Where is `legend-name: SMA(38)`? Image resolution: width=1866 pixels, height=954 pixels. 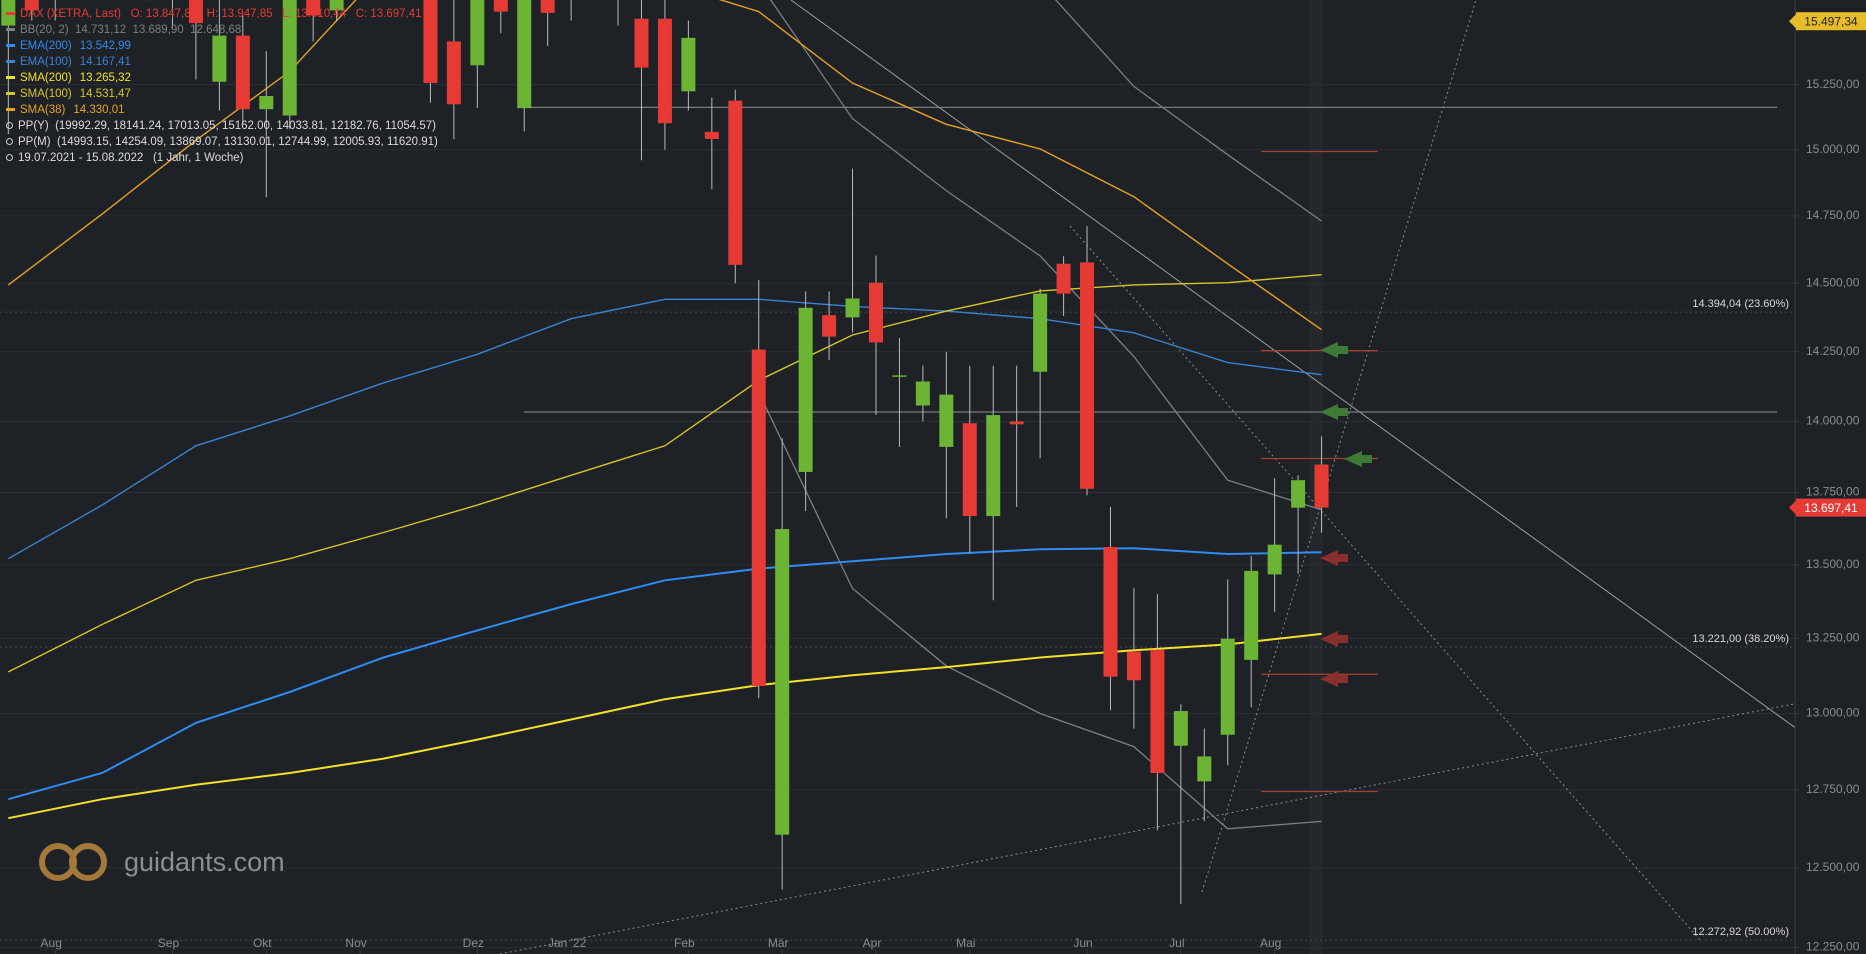
legend-name: SMA(38) is located at coordinates (43, 110).